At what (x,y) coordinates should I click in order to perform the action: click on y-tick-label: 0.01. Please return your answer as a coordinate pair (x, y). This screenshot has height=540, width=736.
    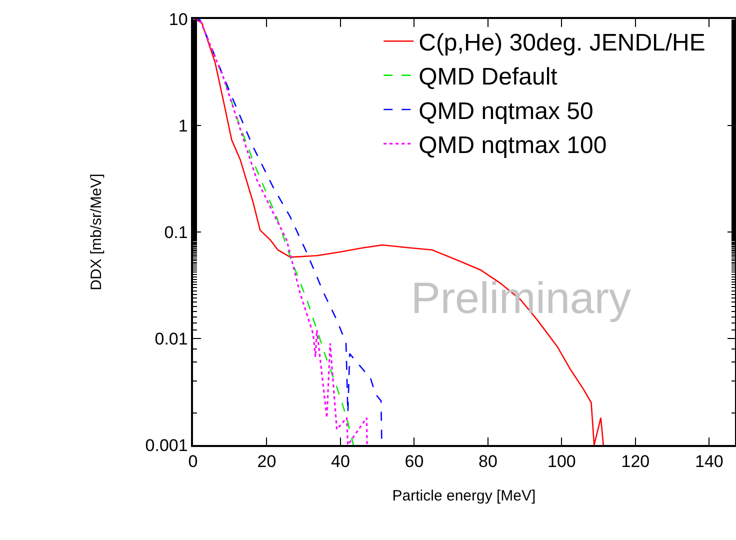
    Looking at the image, I should click on (171, 338).